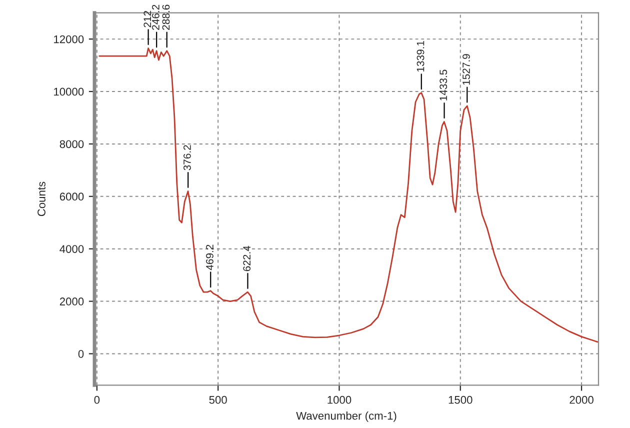  I want to click on y-tick-label: 2000, so click(72, 302).